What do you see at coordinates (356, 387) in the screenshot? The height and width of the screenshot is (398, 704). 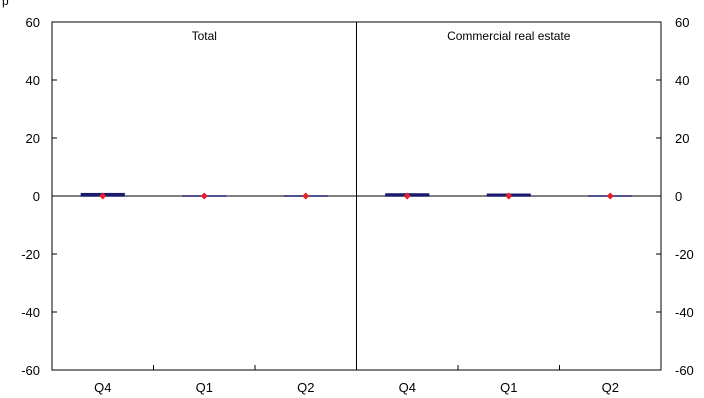 I see `x-tick-labels: Q4 Q1 Q2 Q4 Q1 Q2` at bounding box center [356, 387].